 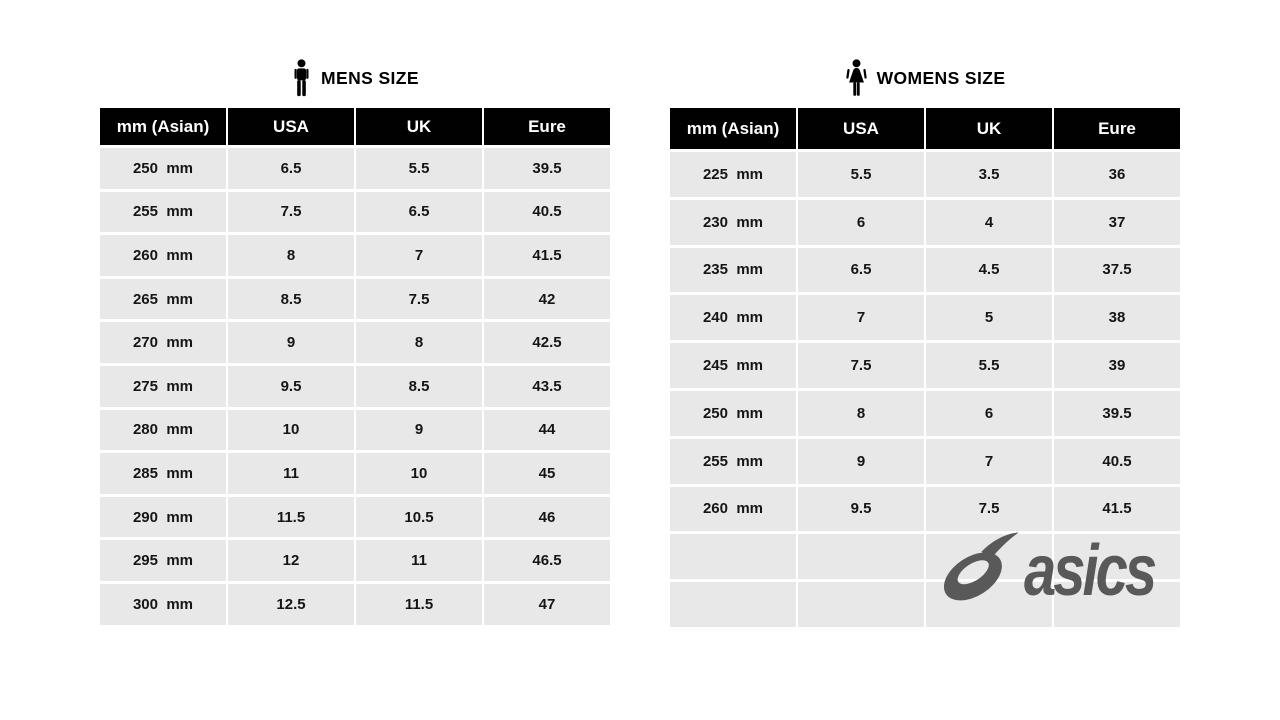 What do you see at coordinates (163, 473) in the screenshot?
I see `table-cell: 285 mm` at bounding box center [163, 473].